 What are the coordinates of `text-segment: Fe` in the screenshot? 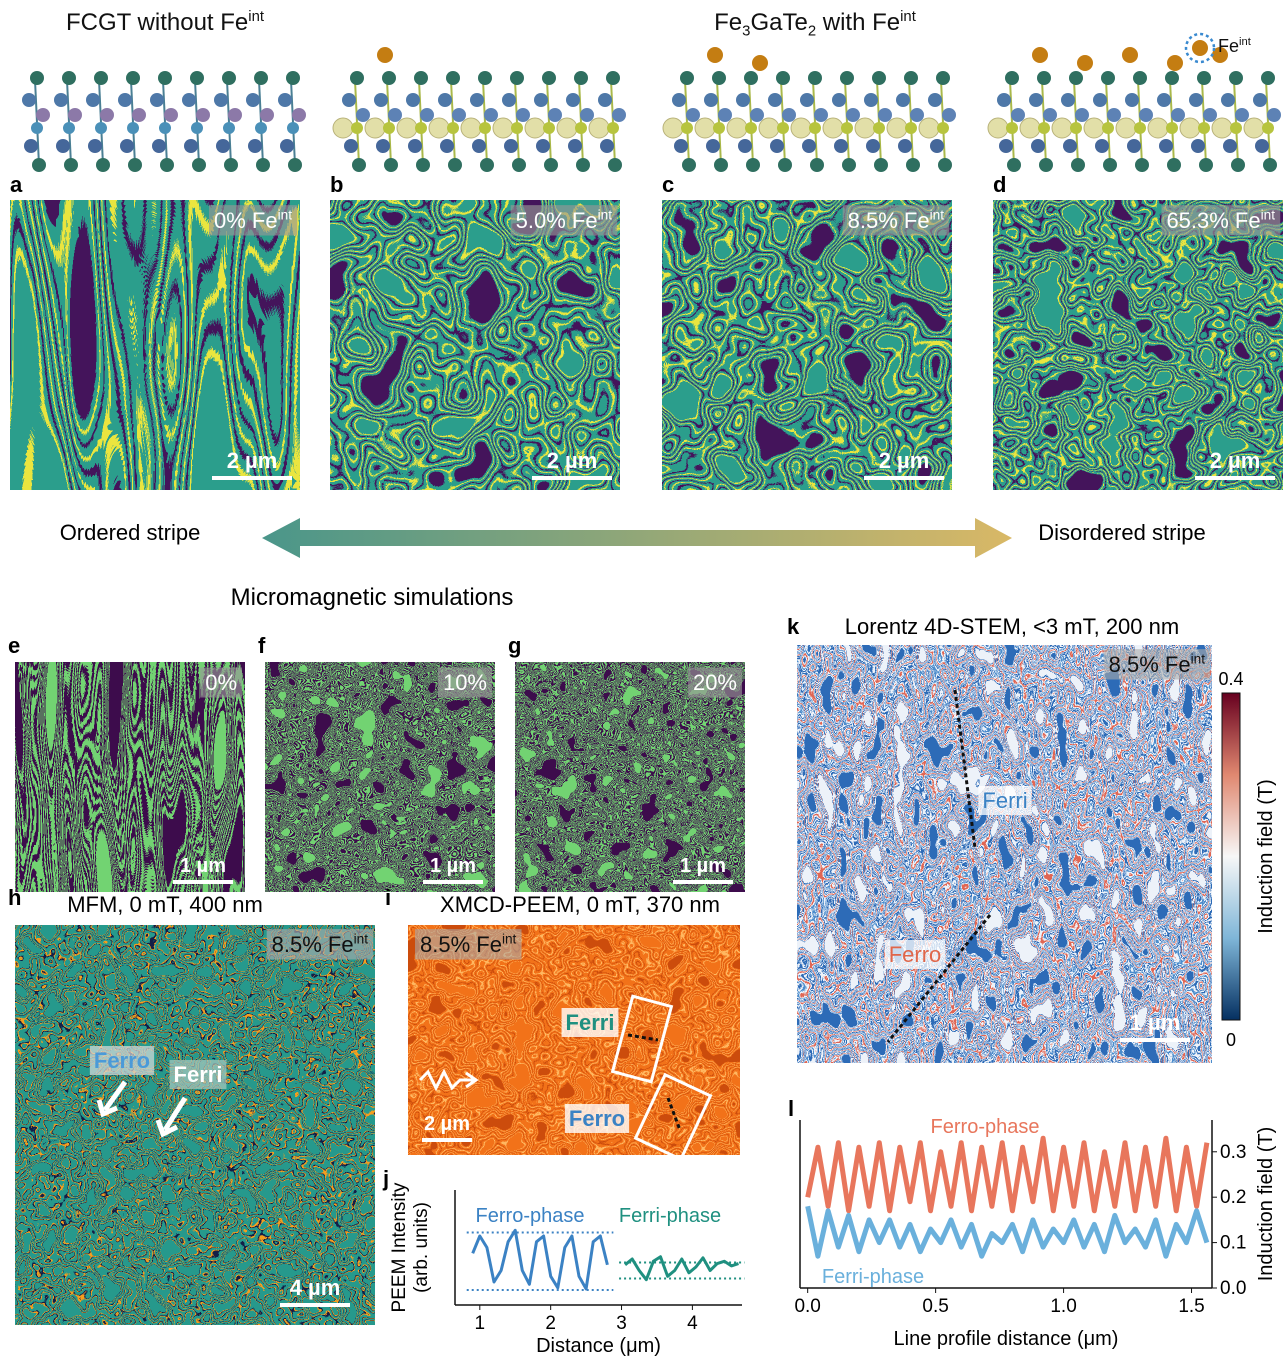 It's located at (728, 22).